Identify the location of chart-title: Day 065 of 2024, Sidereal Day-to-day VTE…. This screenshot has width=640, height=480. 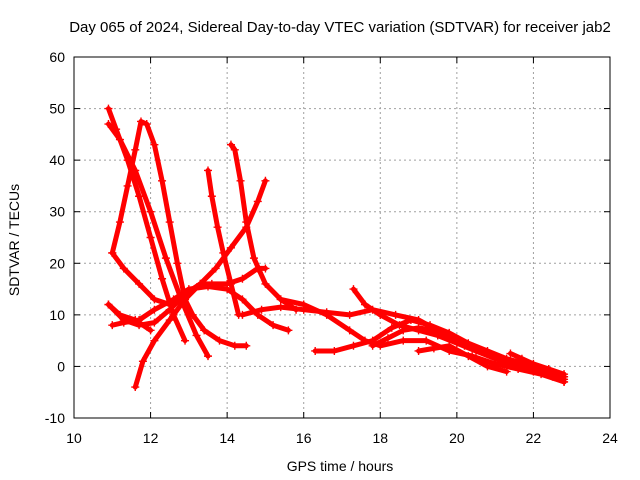
(340, 27).